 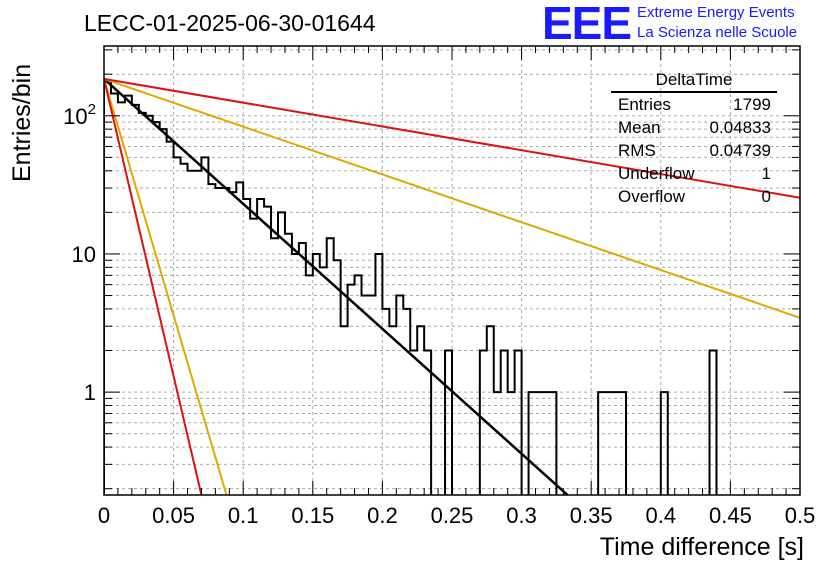 I want to click on stats-label: Underflow, so click(x=656, y=173).